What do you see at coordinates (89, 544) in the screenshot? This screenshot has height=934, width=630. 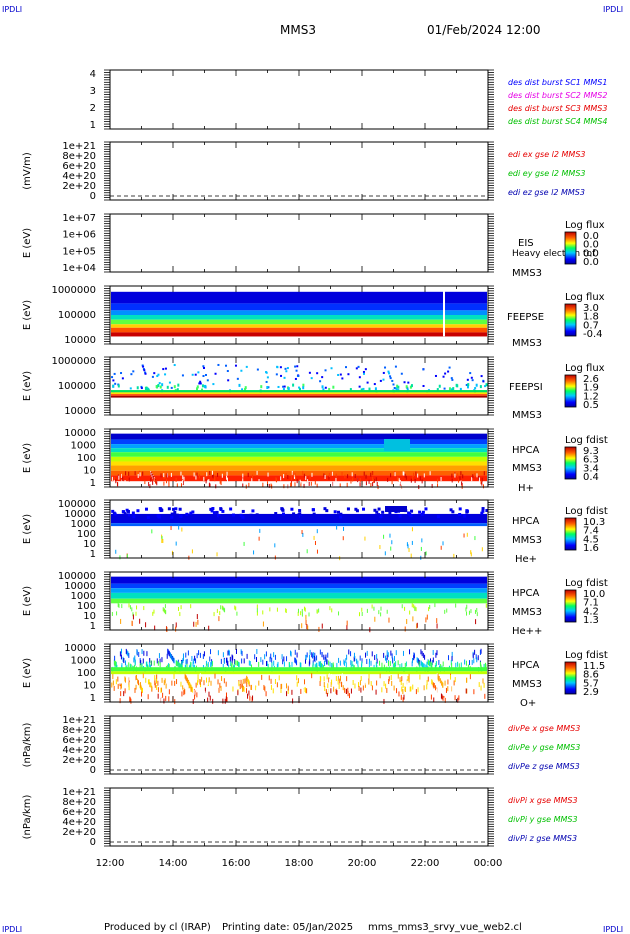 I see `y-tick-label: 10` at bounding box center [89, 544].